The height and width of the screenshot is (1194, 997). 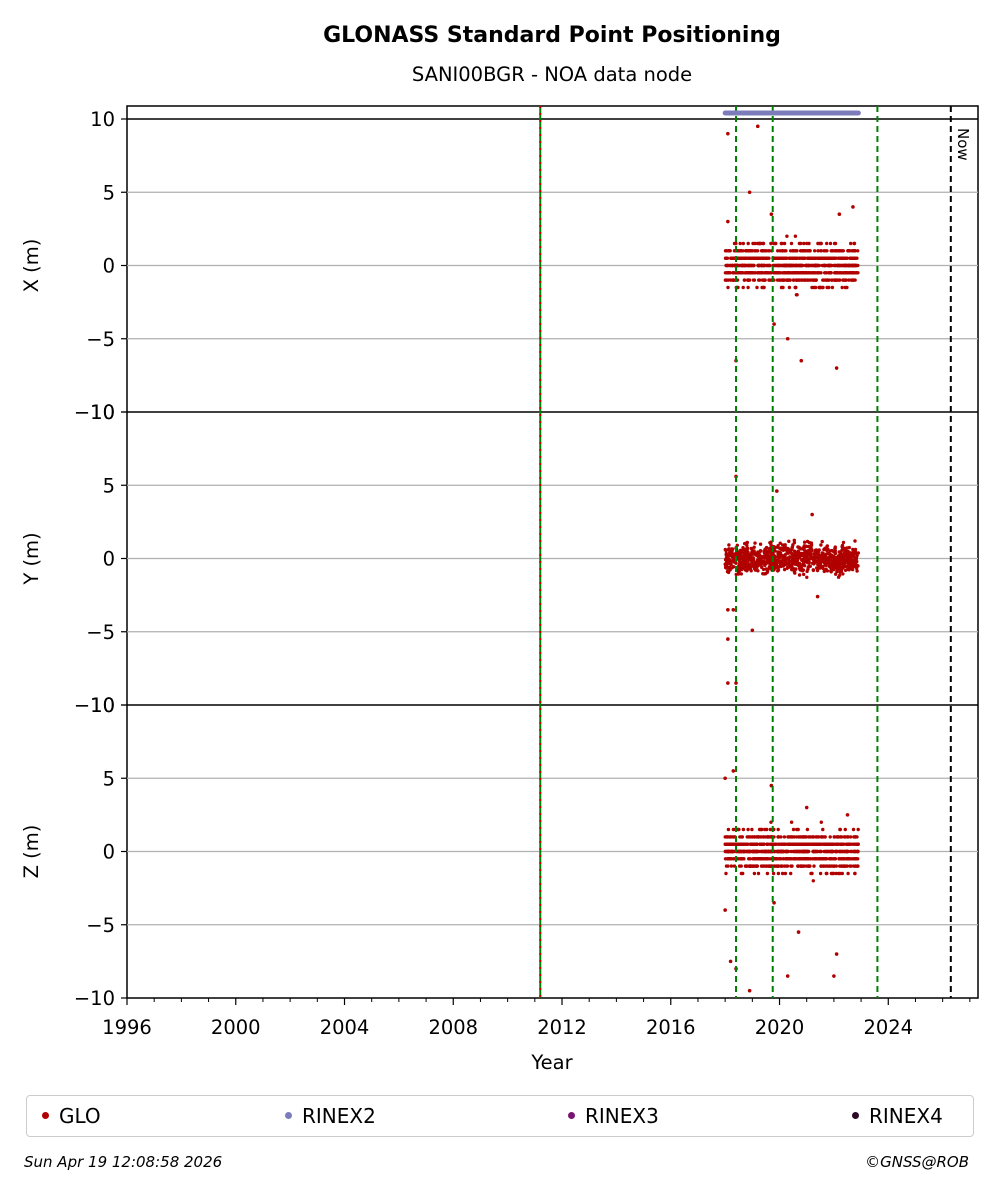 What do you see at coordinates (94, 998) in the screenshot?
I see `y-tick-label: −10` at bounding box center [94, 998].